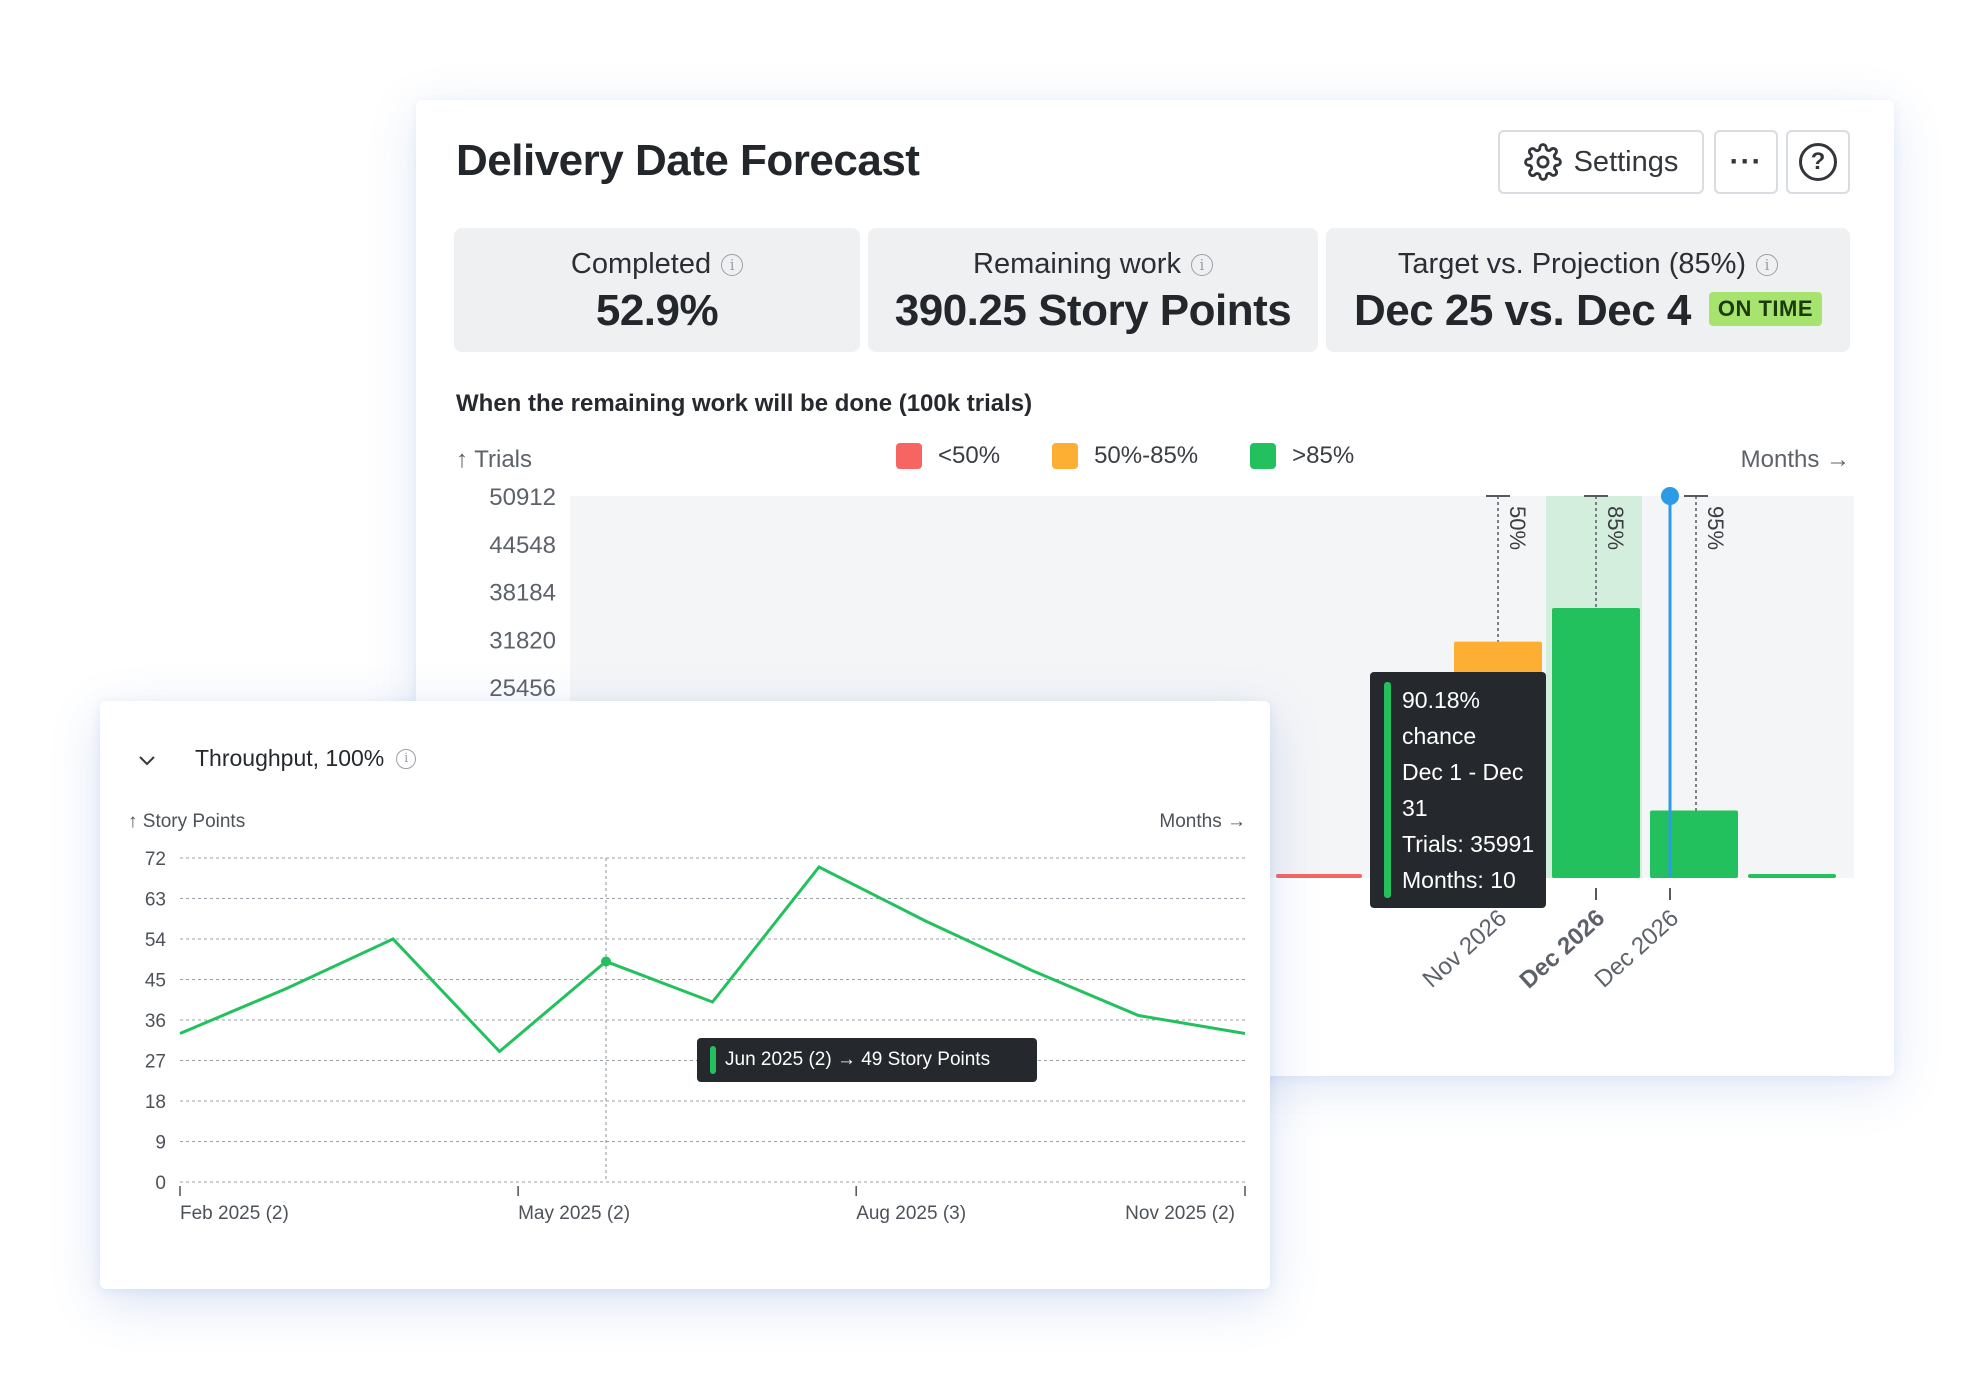 Image resolution: width=1984 pixels, height=1388 pixels. What do you see at coordinates (522, 688) in the screenshot?
I see `y-tick-label: 25456` at bounding box center [522, 688].